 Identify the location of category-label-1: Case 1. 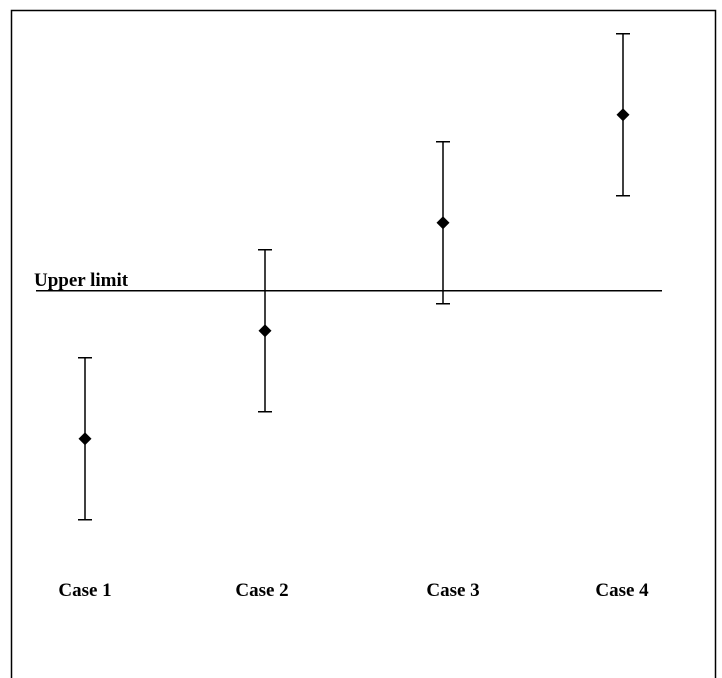
(84, 590).